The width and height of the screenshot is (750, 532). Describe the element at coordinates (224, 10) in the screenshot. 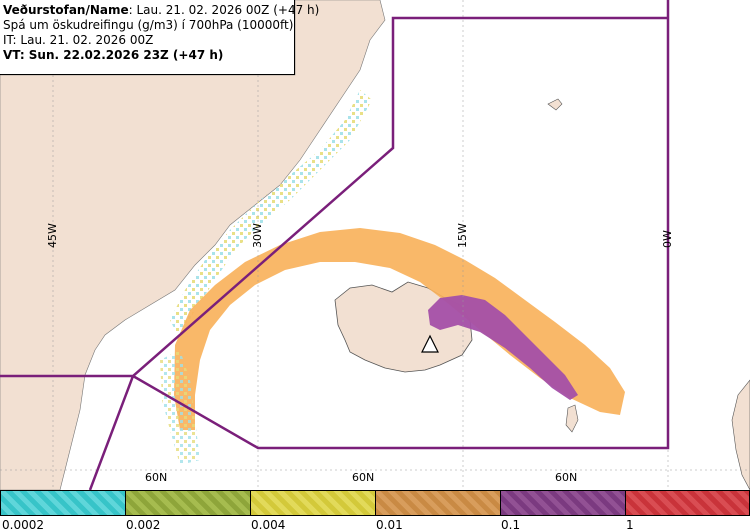

I see `header-issue-time: : Lau. 21. 02. 2026 00Z (+47 h)` at that location.